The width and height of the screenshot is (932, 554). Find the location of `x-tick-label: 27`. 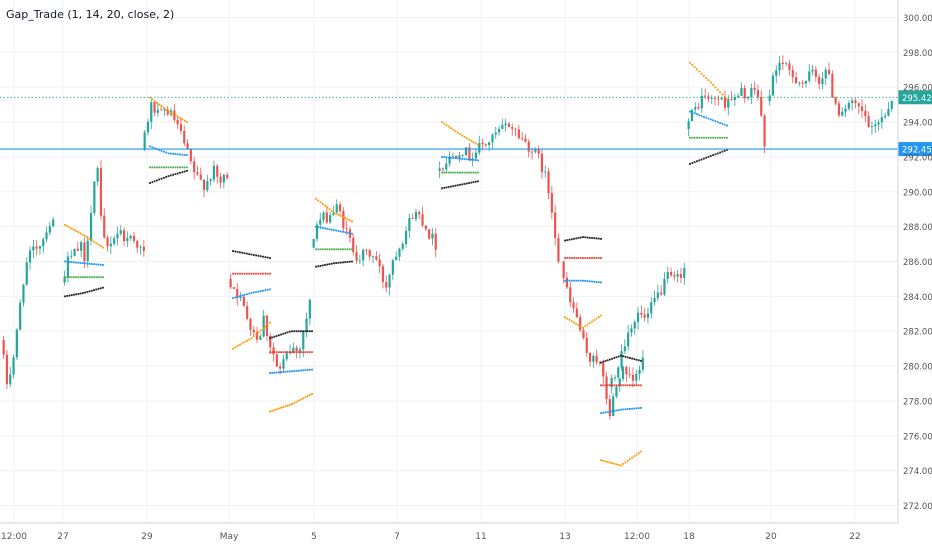

x-tick-label: 27 is located at coordinates (62, 537).